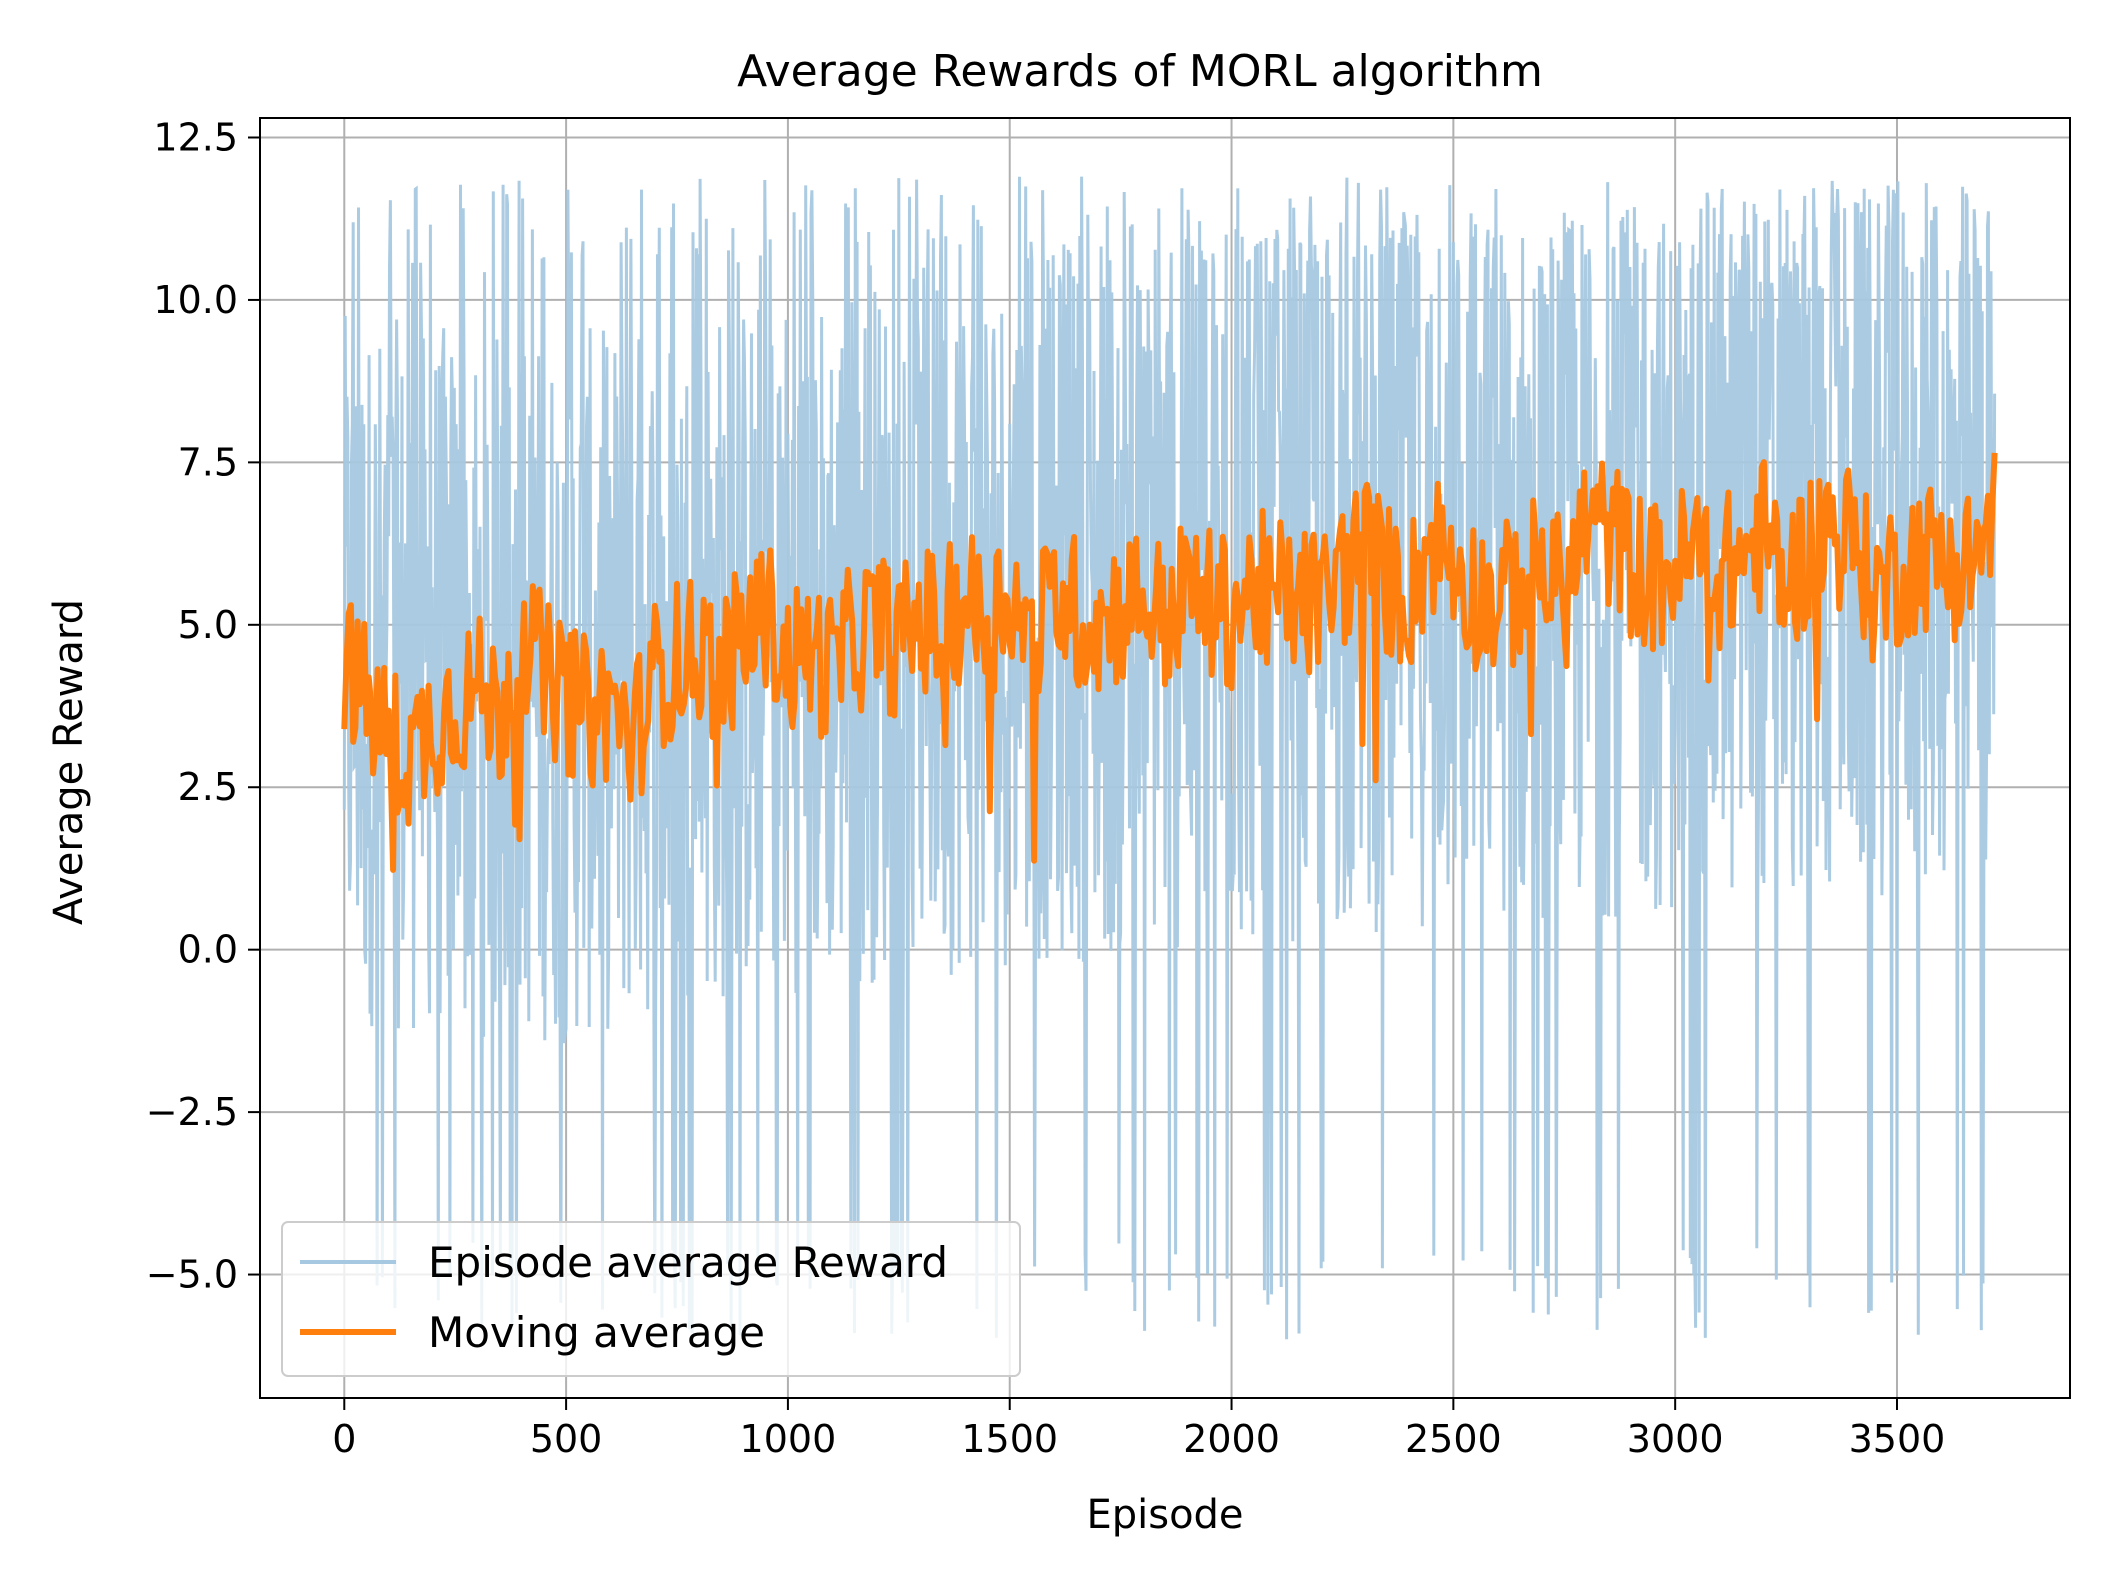  I want to click on y-tick-label: −2.5, so click(192, 1112).